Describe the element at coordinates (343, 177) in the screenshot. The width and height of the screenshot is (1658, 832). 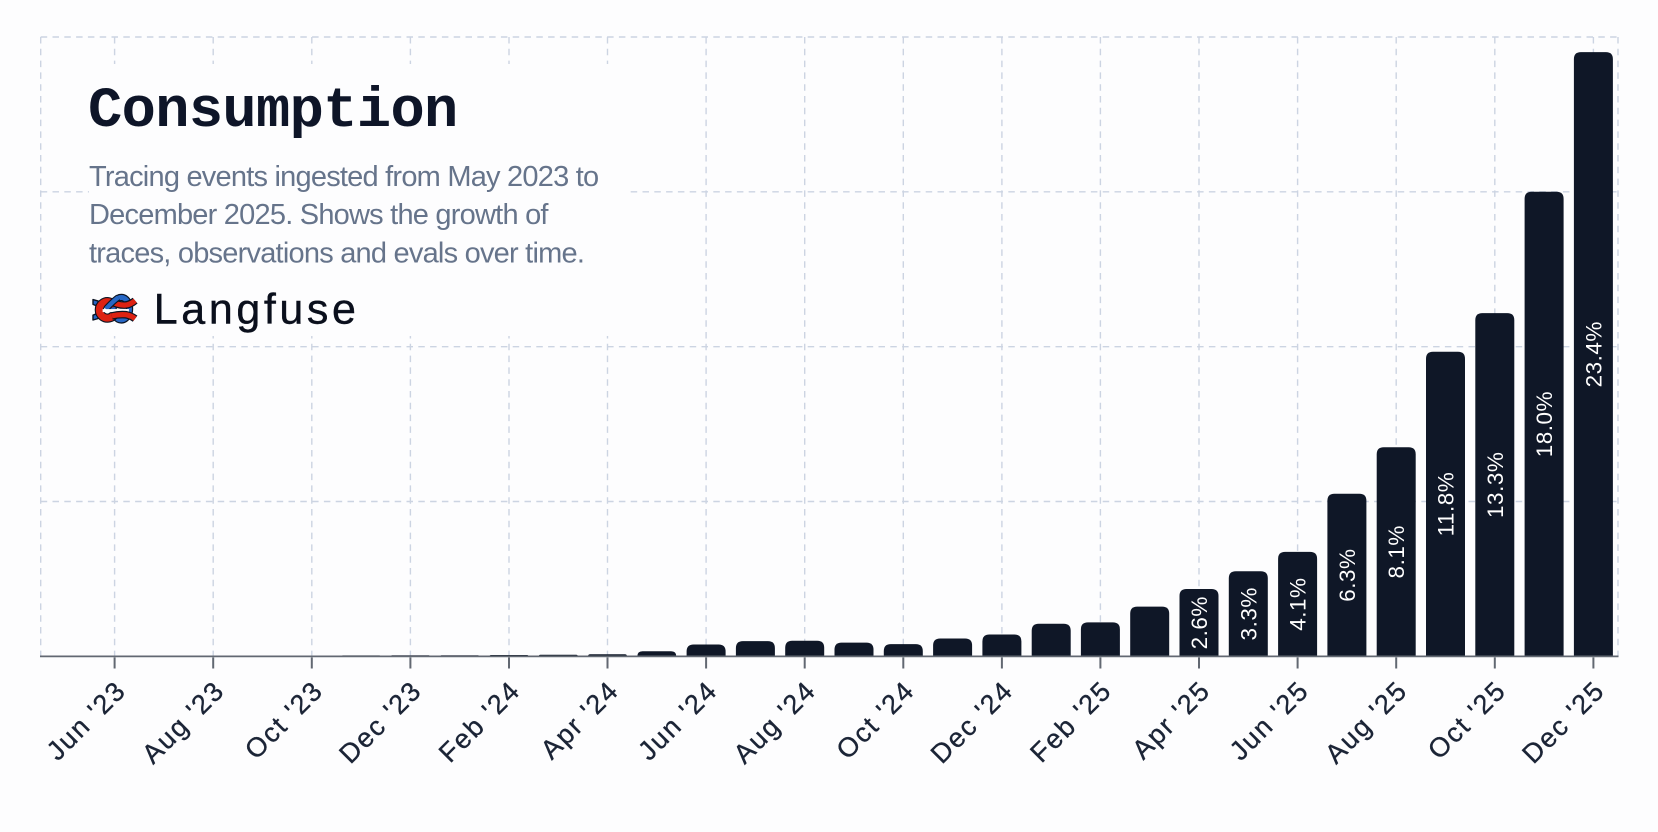
I see `svg-text:Tracing events ingested from M: Tracing events ingested from May 2023 to` at that location.